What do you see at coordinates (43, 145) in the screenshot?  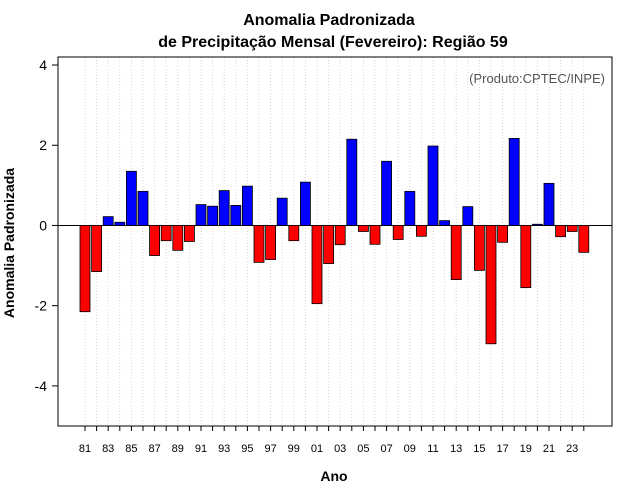 I see `y-tick-label: 2` at bounding box center [43, 145].